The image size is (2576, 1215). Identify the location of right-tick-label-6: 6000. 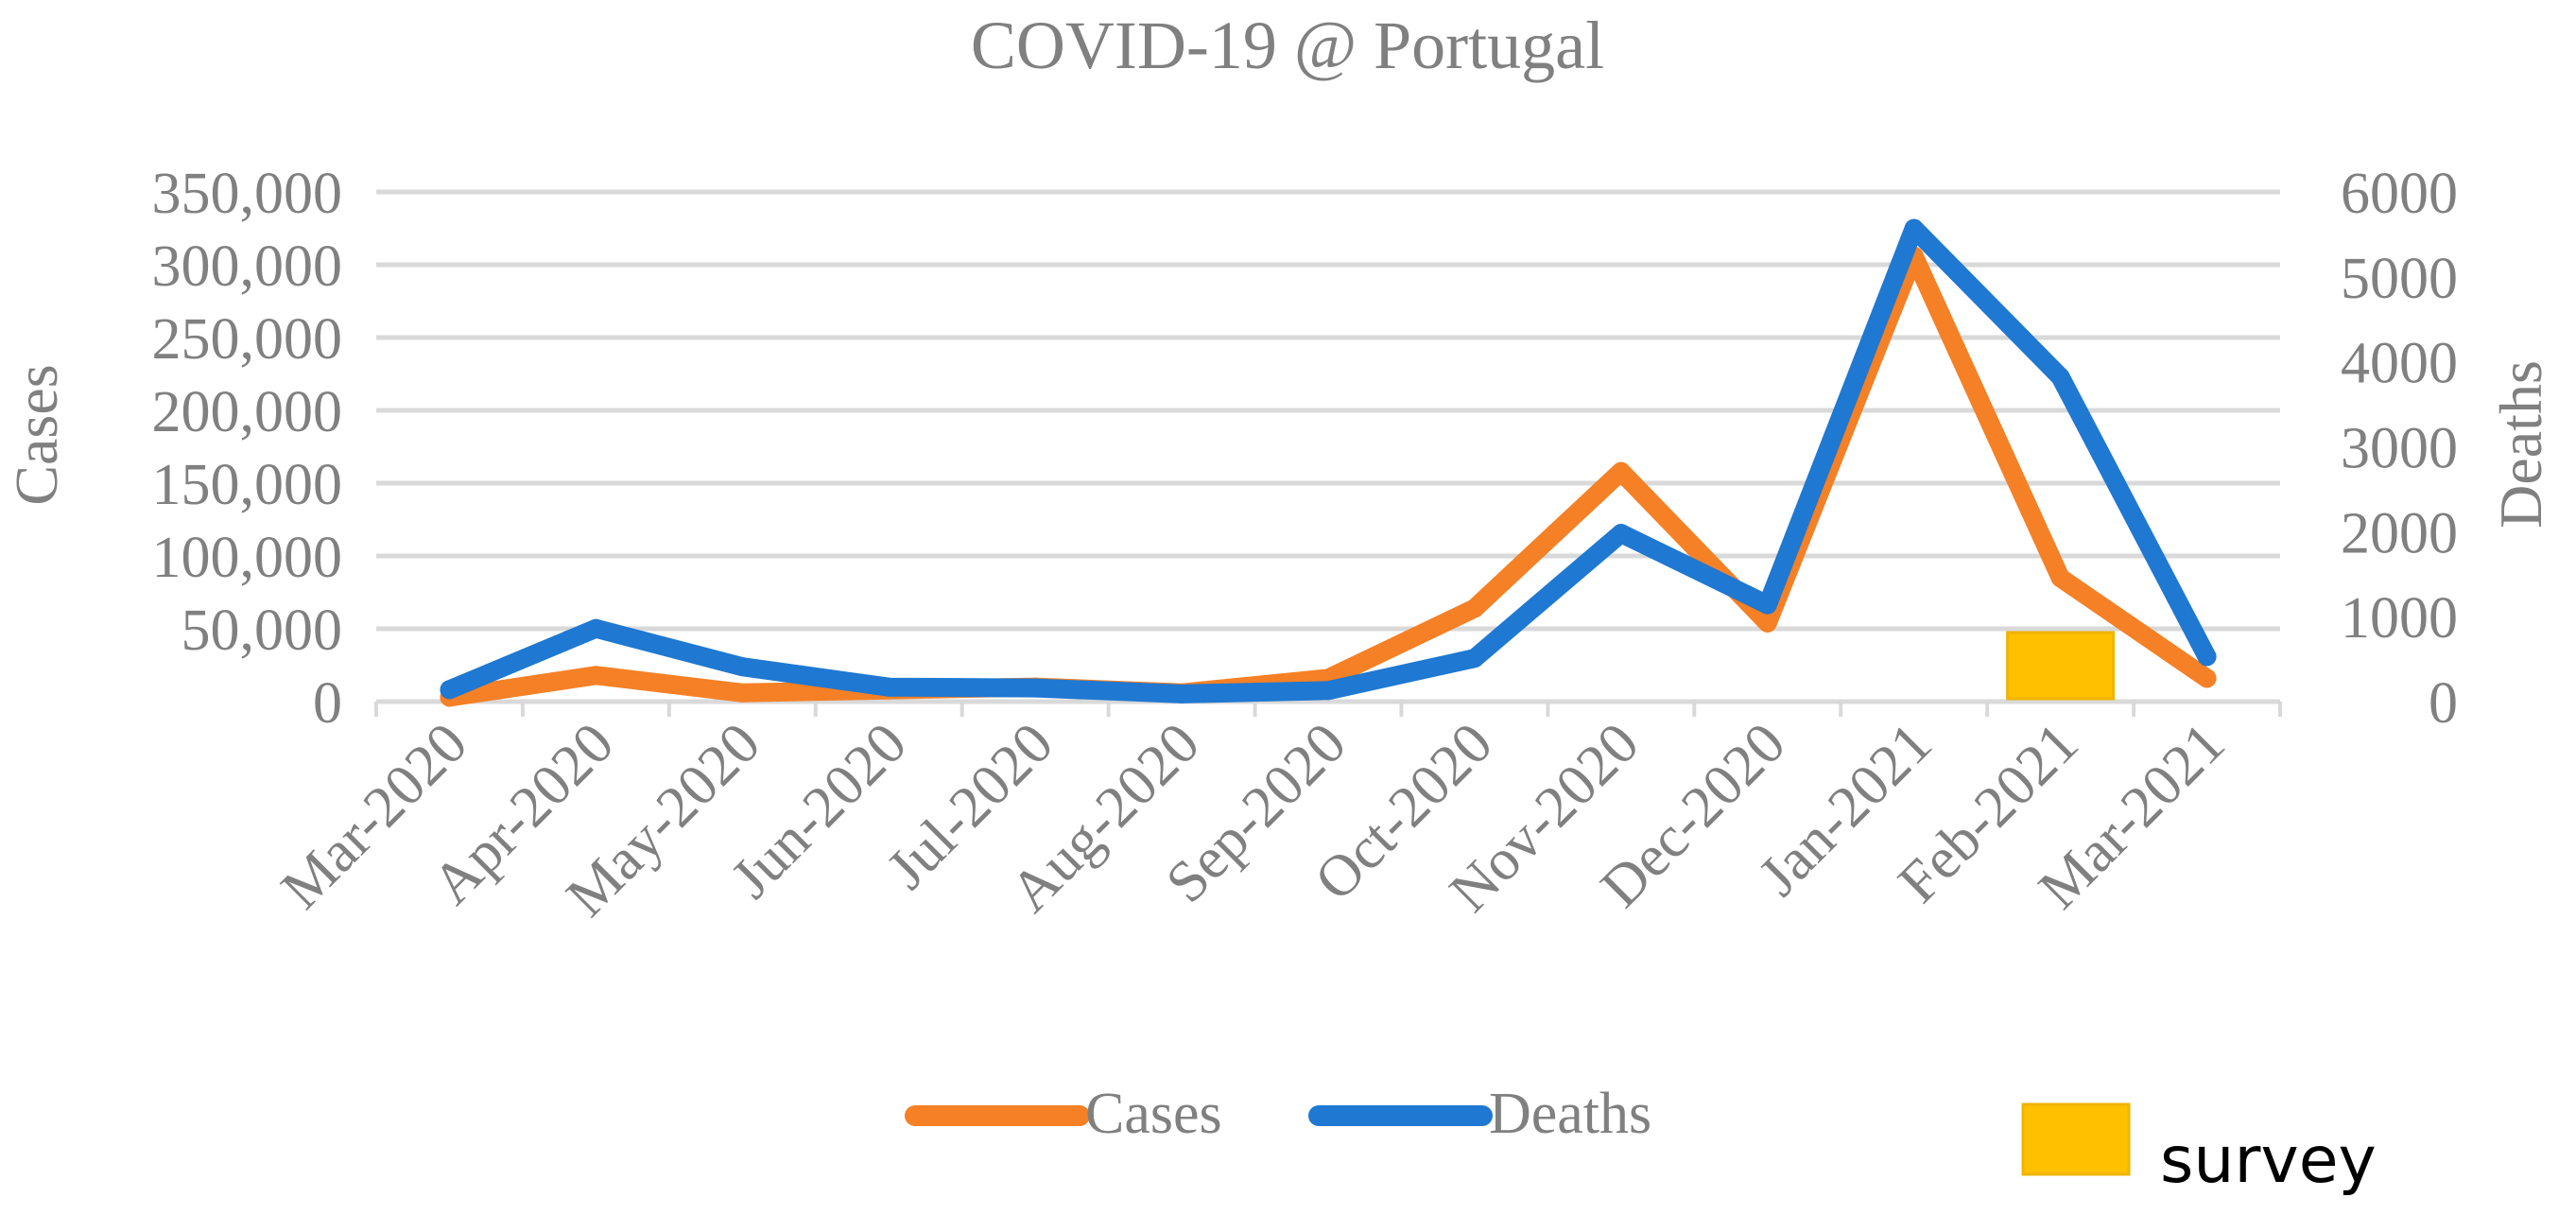
(2399, 194).